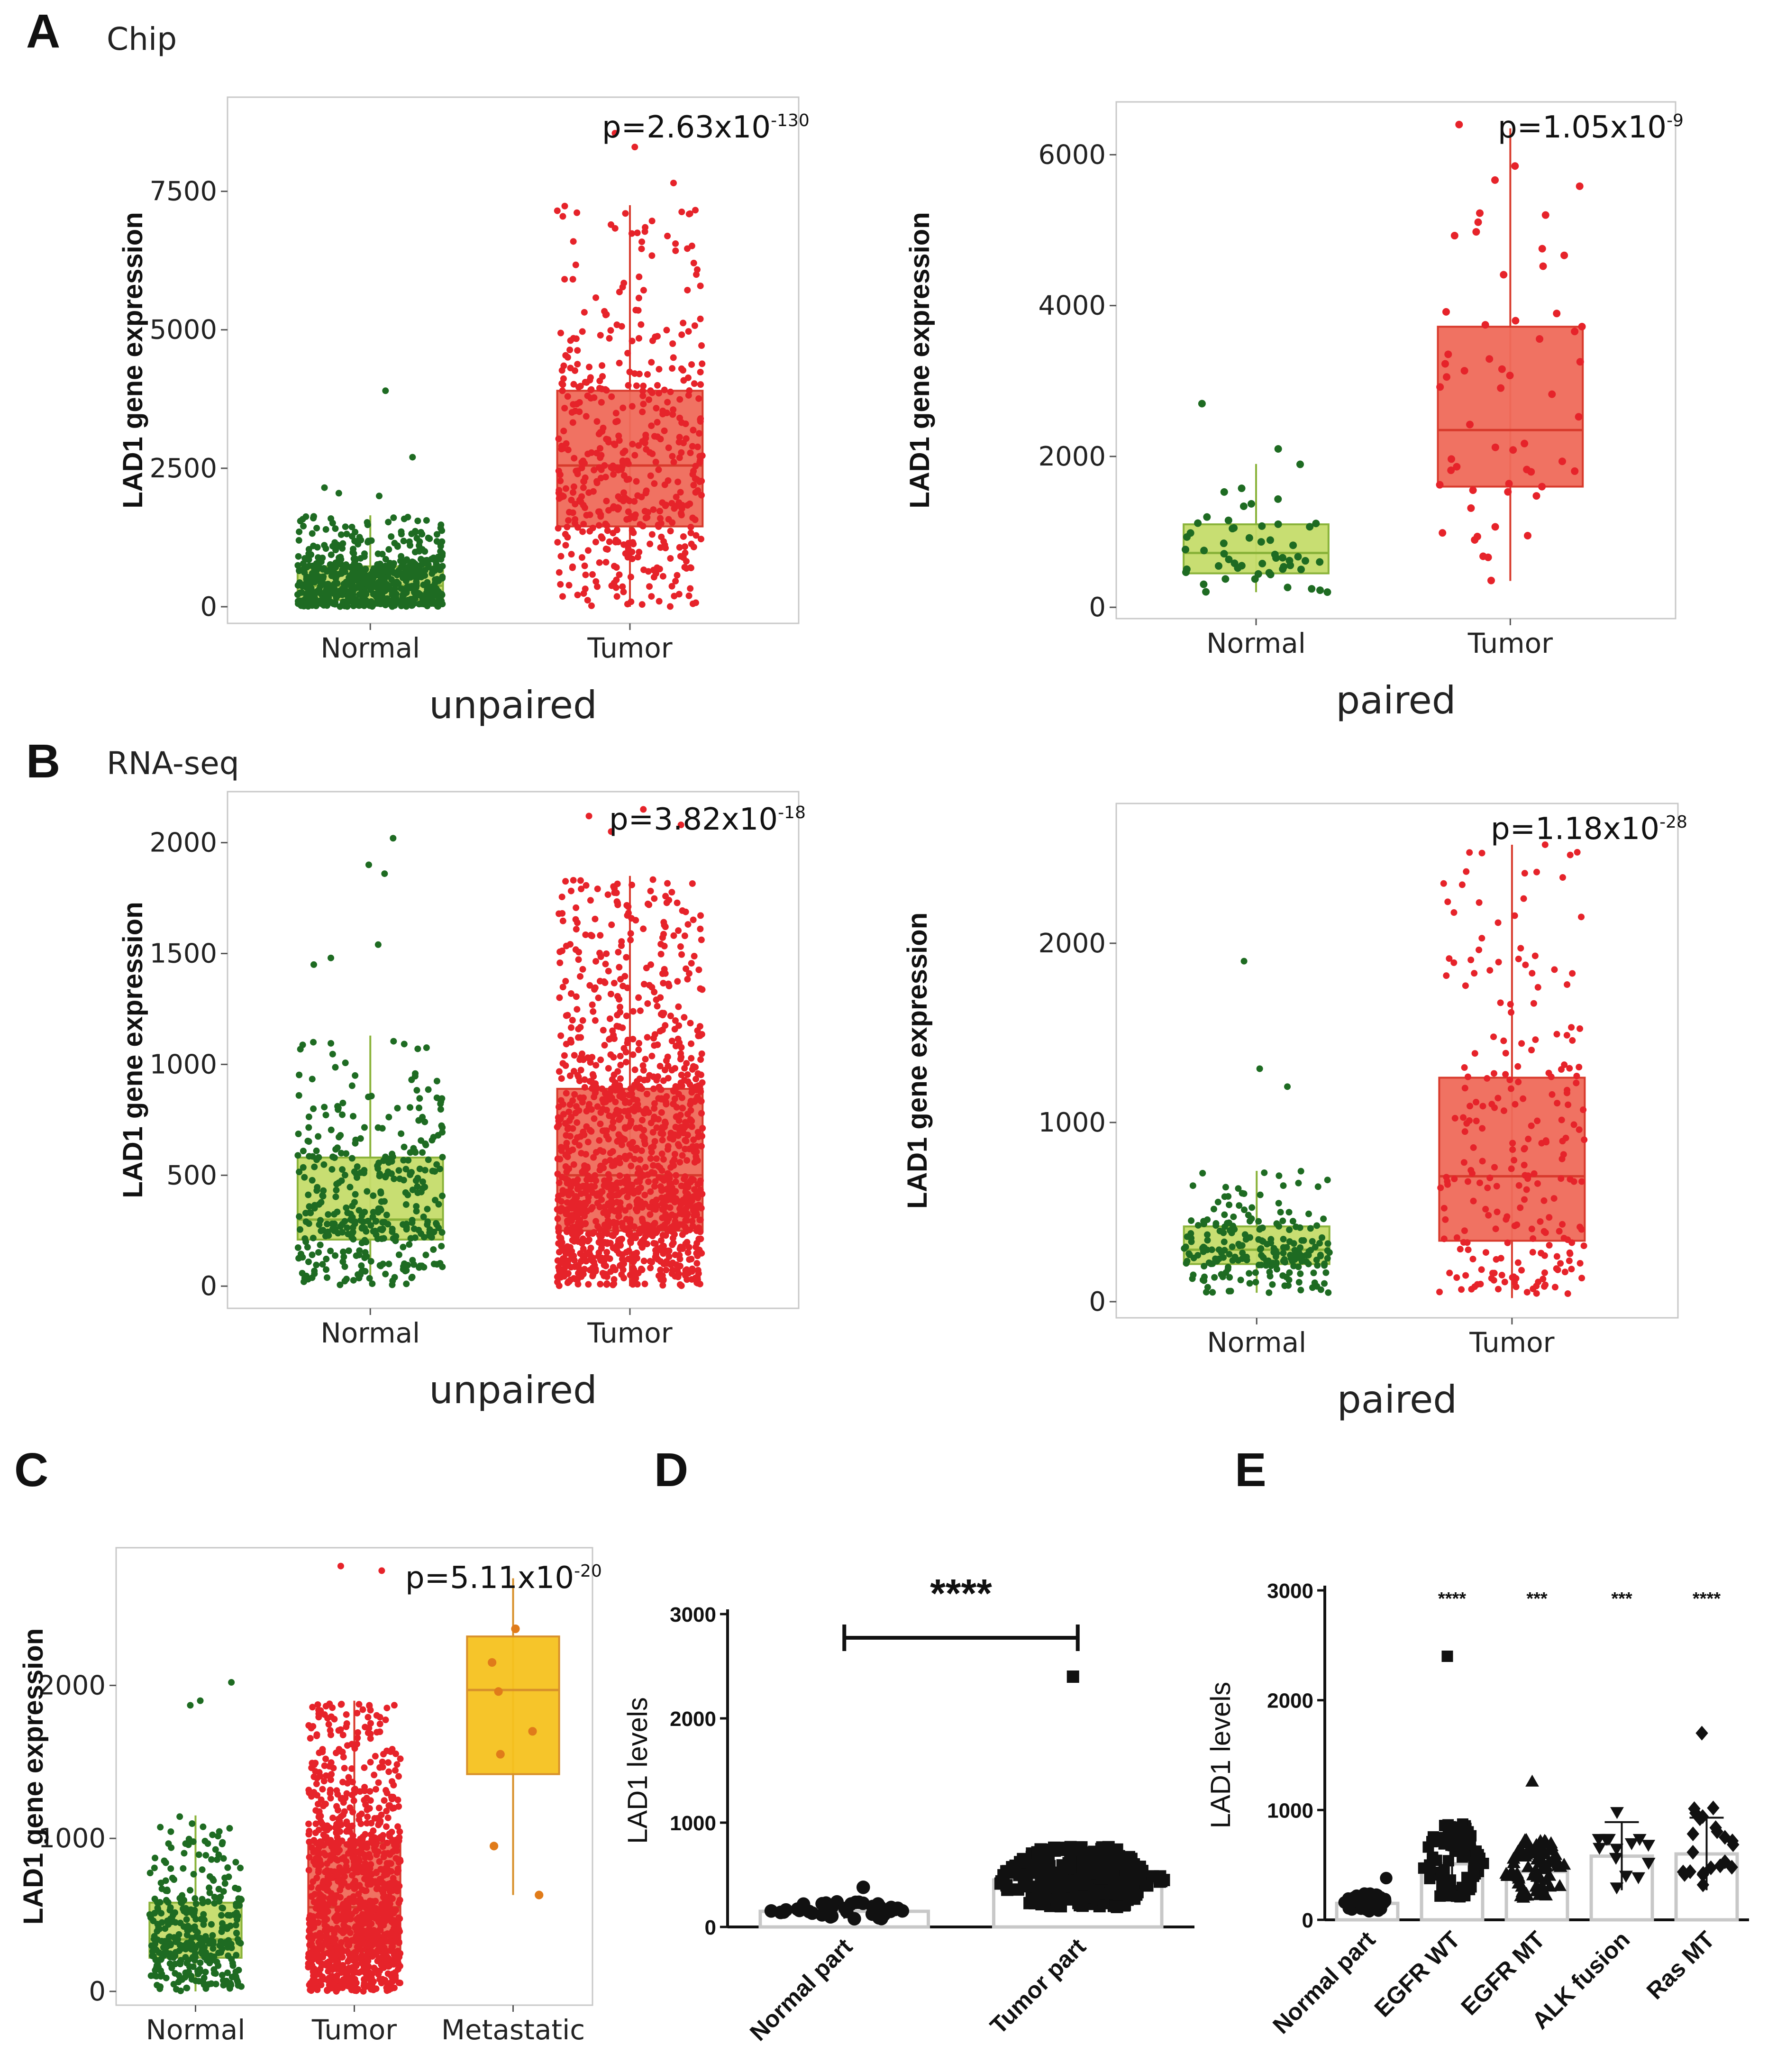  Describe the element at coordinates (43, 761) in the screenshot. I see `panel-label-b: B` at that location.